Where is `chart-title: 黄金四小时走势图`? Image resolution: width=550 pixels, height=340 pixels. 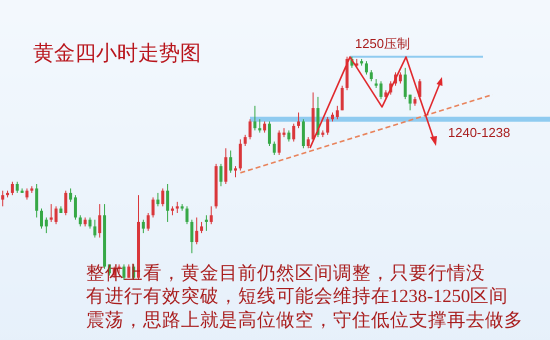
chart-title: 黄金四小时走势图 is located at coordinates (117, 53).